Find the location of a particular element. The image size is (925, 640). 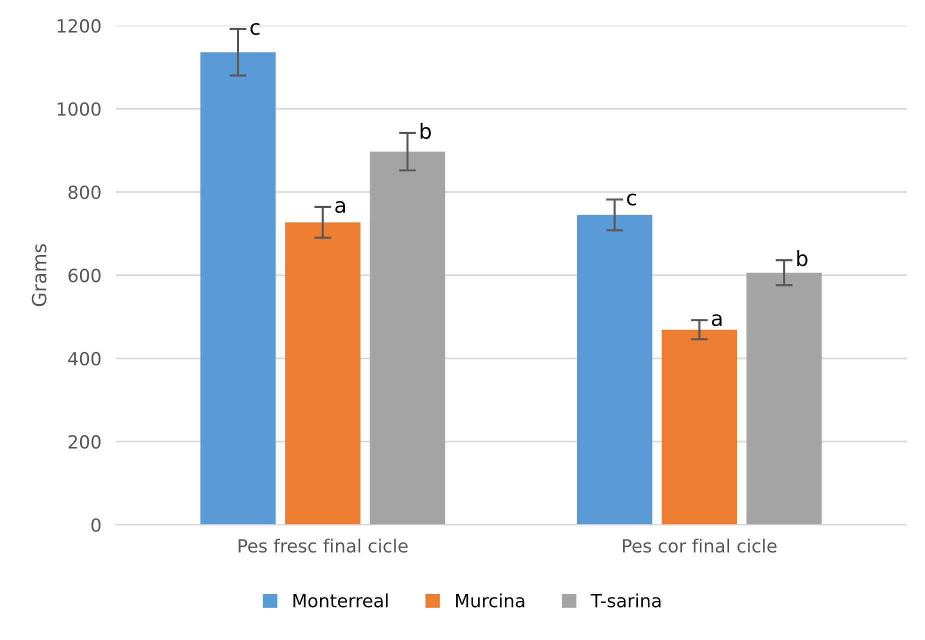

legend-label: T-sarina is located at coordinates (625, 600).